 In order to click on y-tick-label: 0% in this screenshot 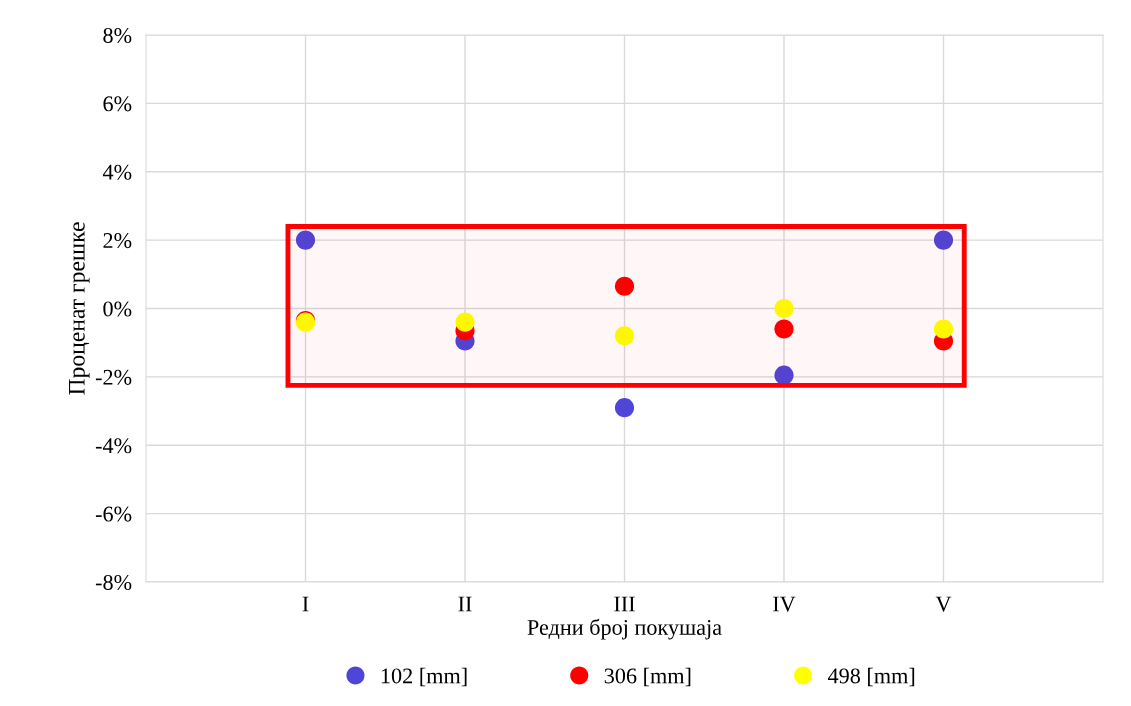, I will do `click(117, 309)`.